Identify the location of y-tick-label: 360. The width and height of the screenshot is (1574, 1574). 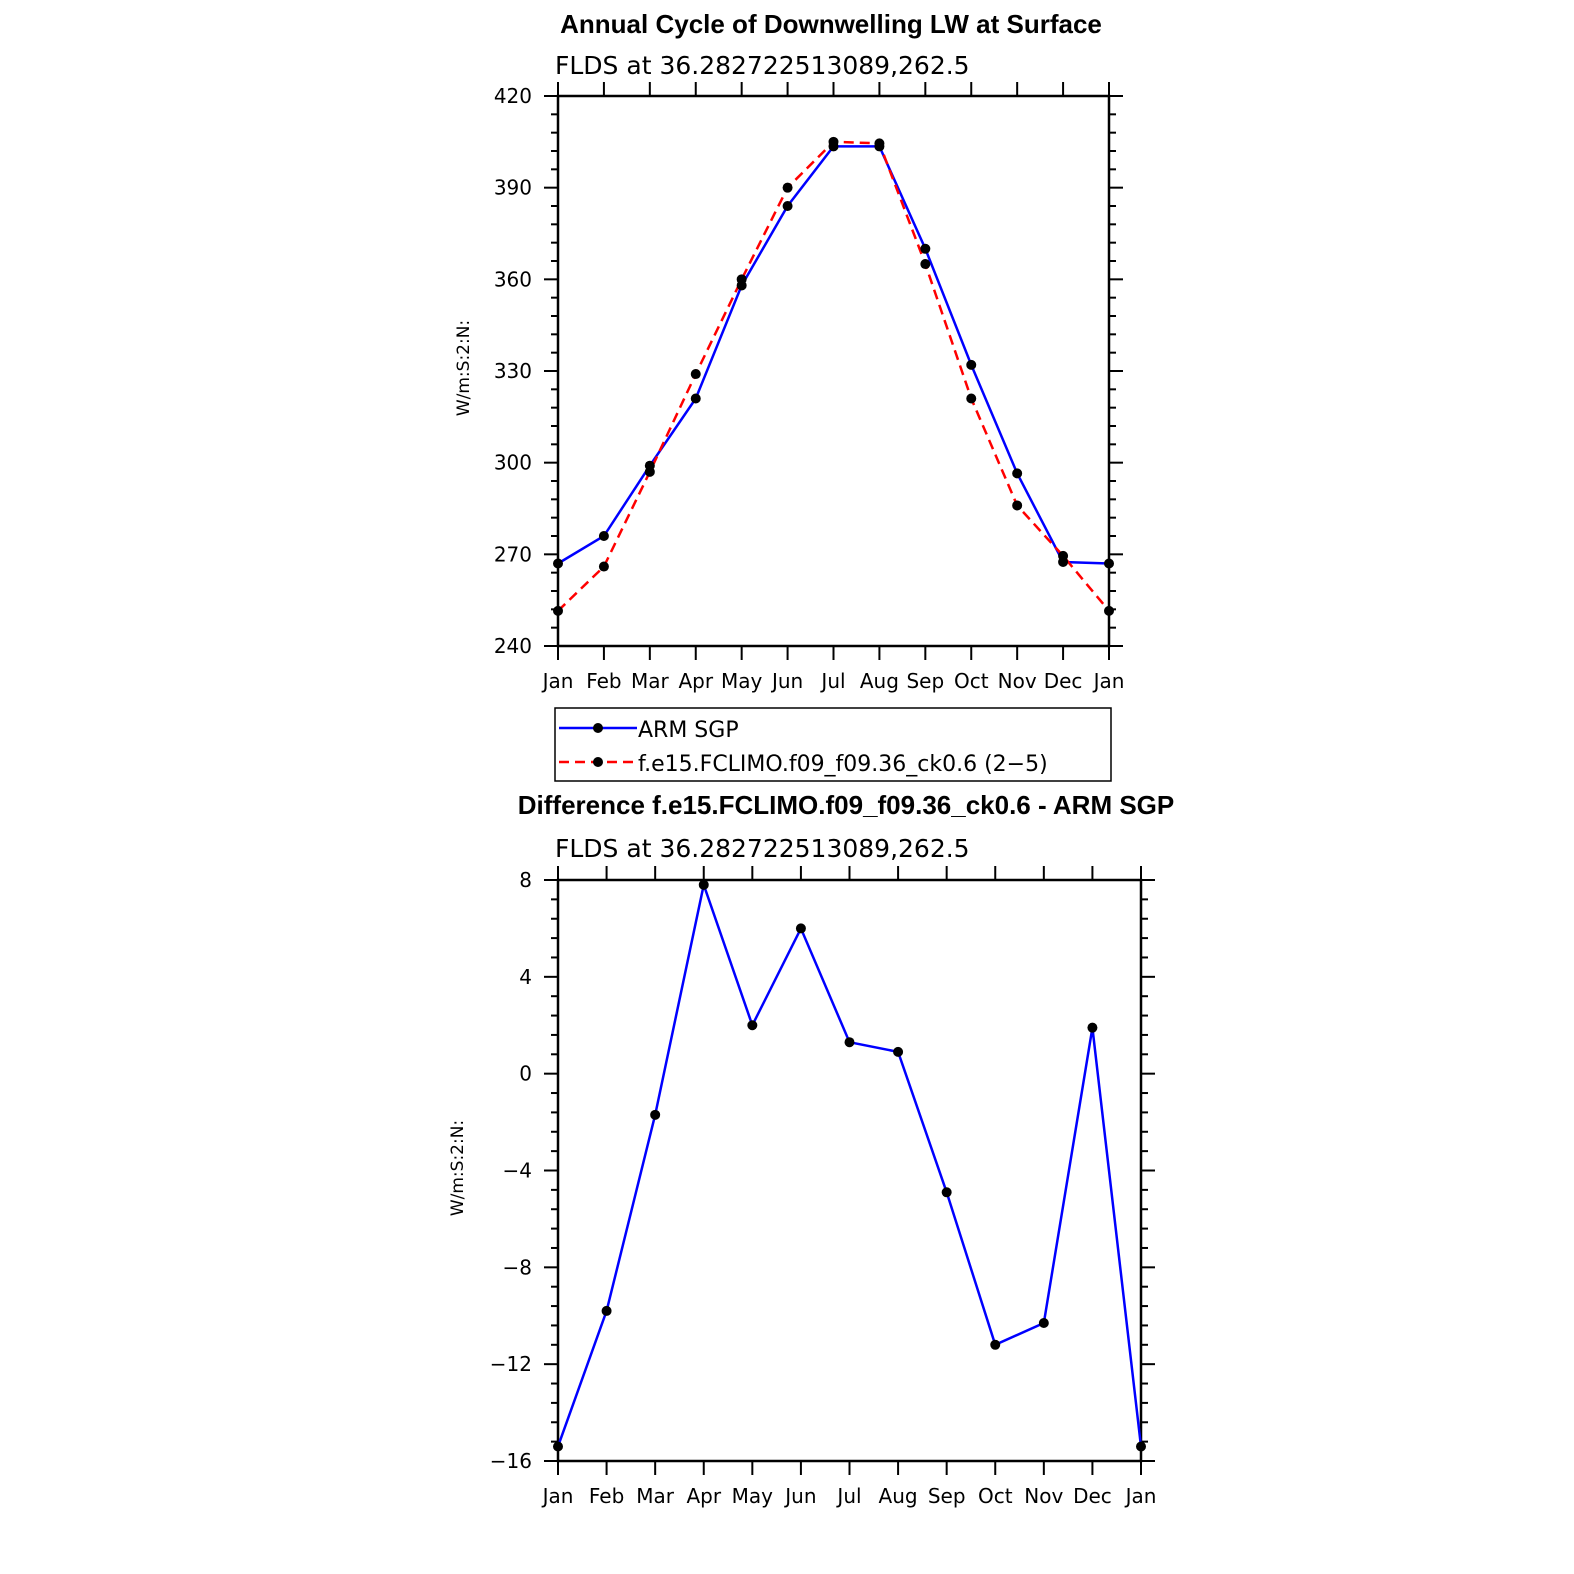
(513, 279).